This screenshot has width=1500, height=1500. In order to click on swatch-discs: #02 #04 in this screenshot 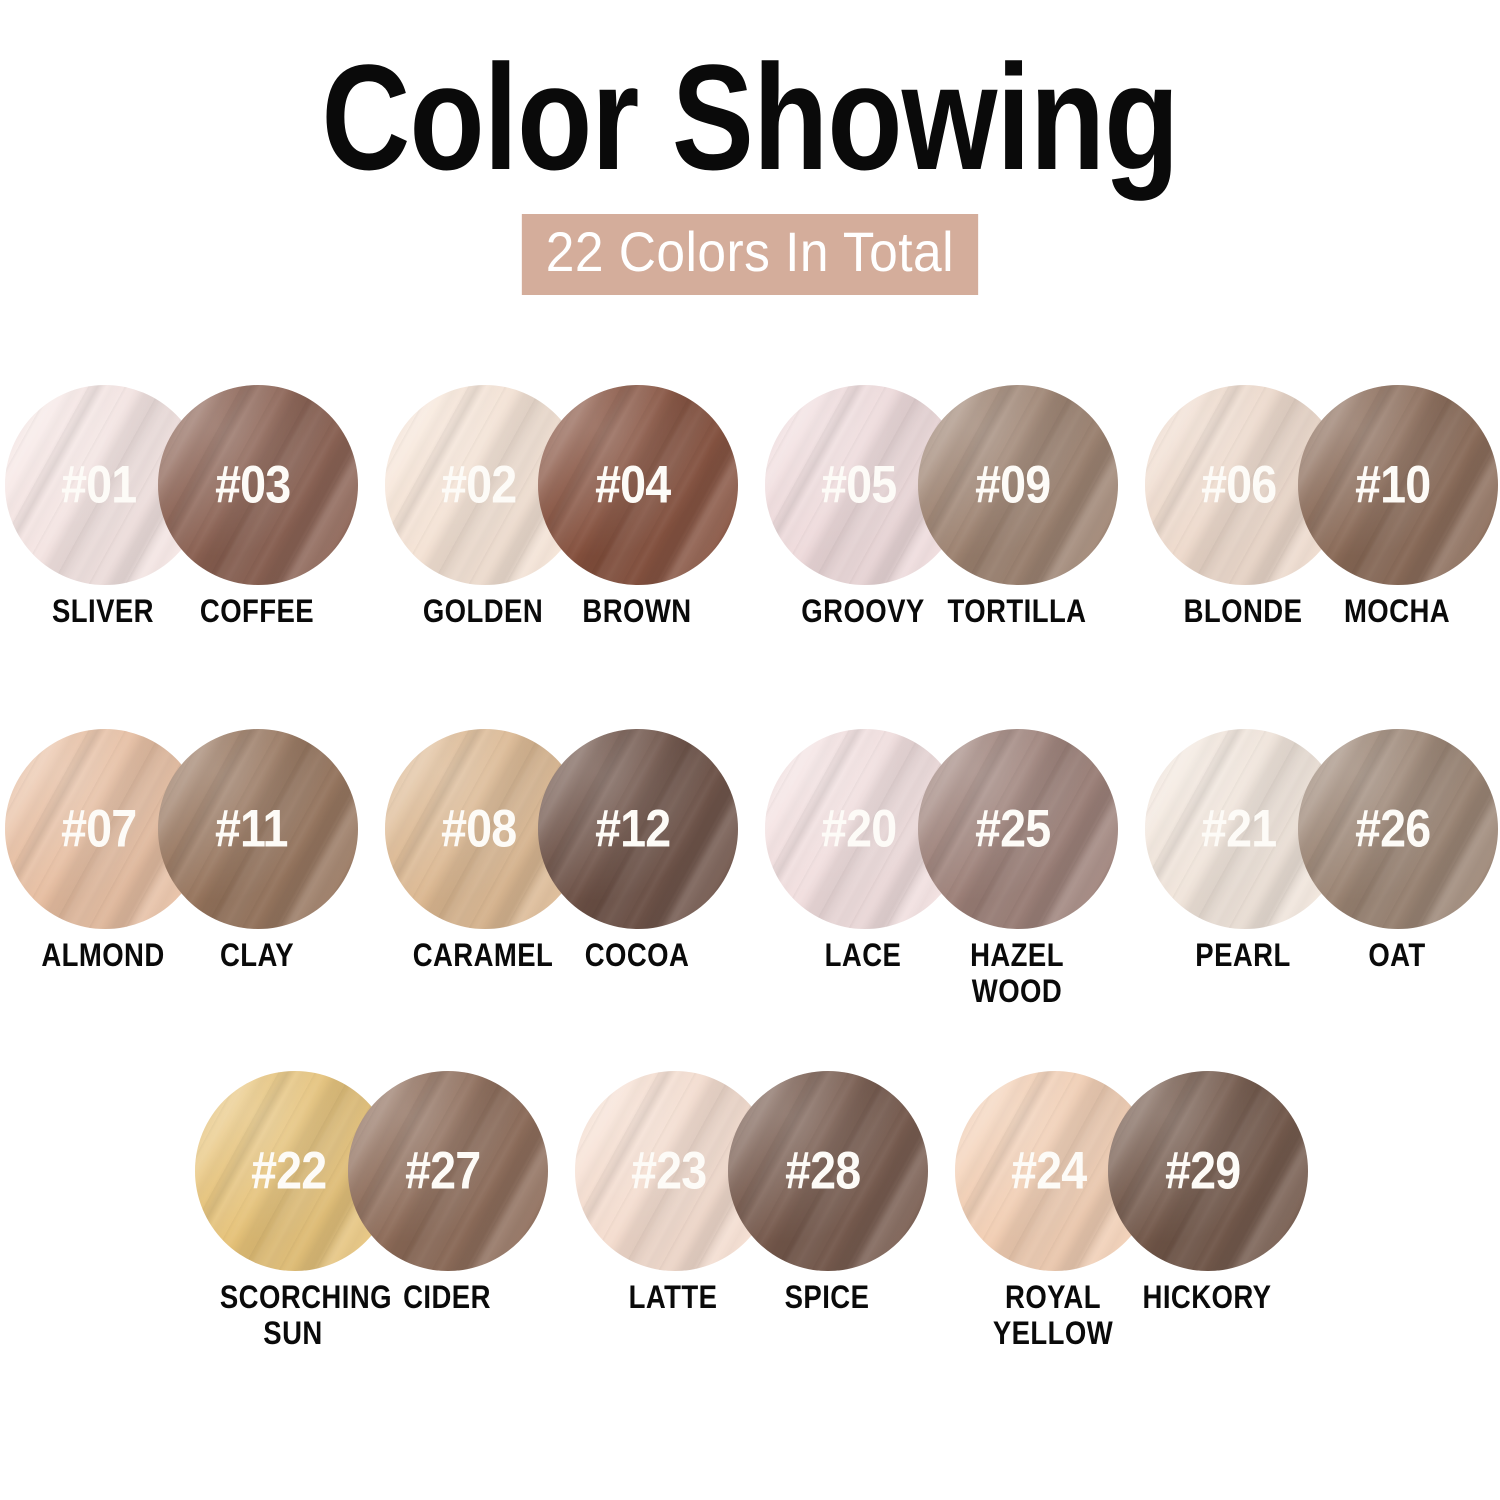, I will do `click(560, 485)`.